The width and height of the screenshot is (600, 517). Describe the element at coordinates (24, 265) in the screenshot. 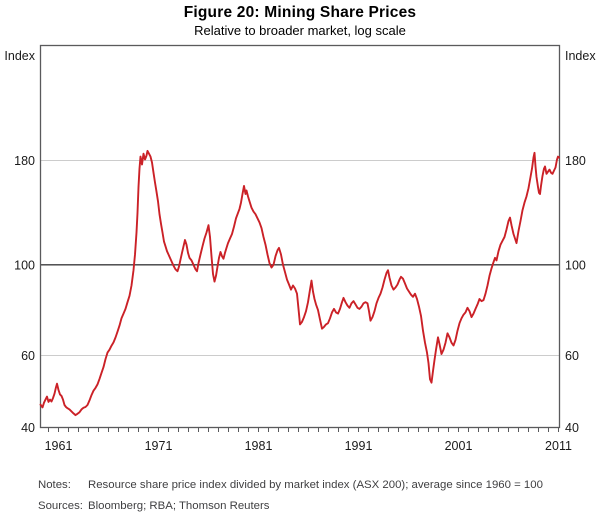

I see `y-tick-label-left-100: 100` at that location.